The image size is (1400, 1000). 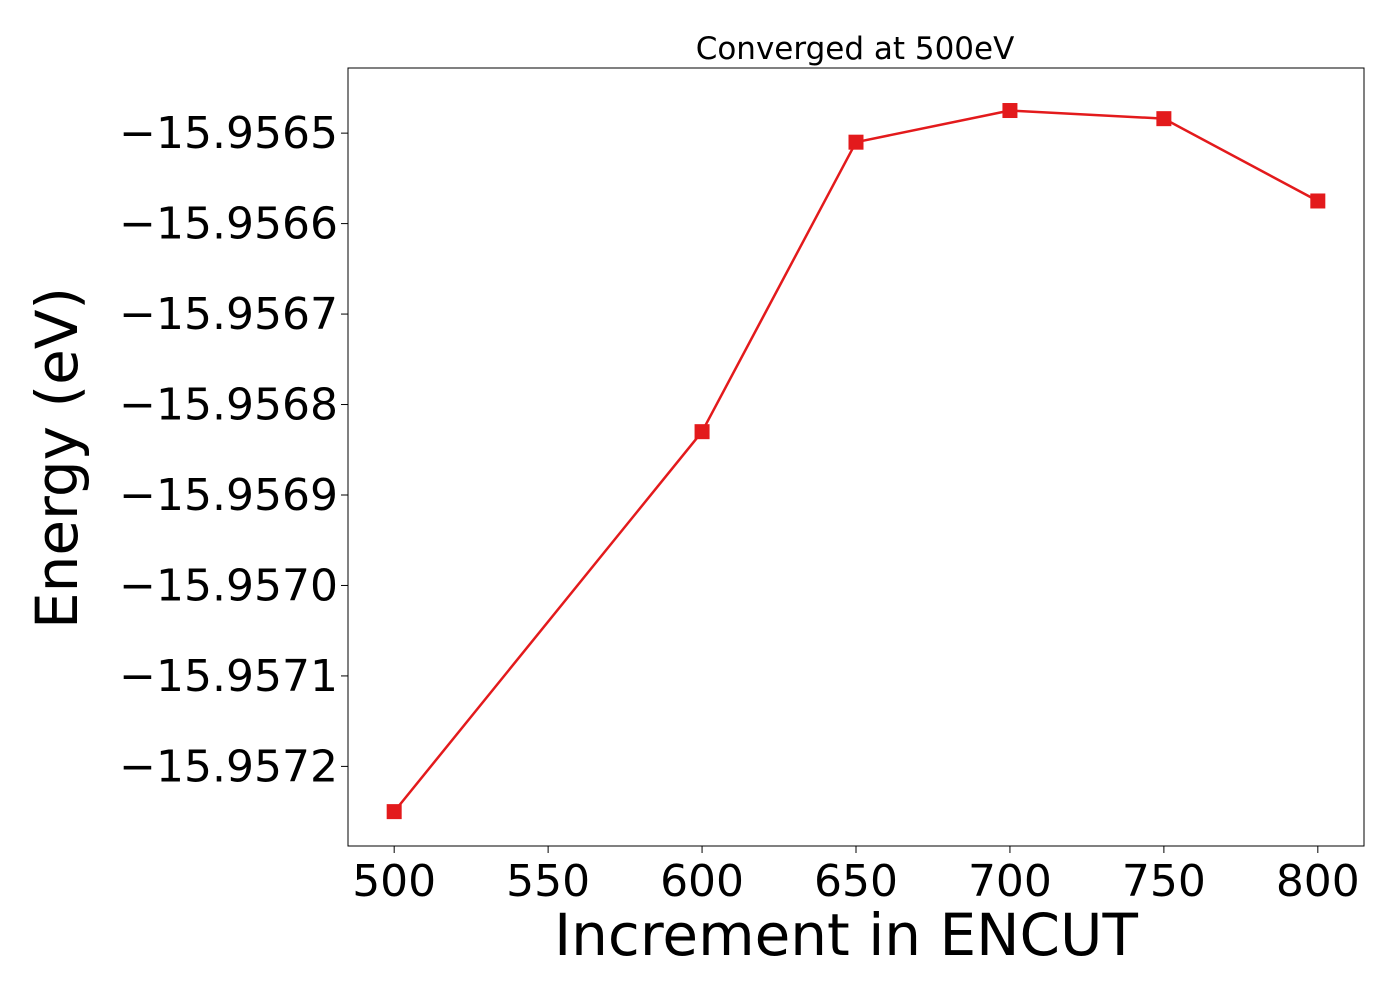 I want to click on y-axis-label: Energy (eV), so click(x=57, y=458).